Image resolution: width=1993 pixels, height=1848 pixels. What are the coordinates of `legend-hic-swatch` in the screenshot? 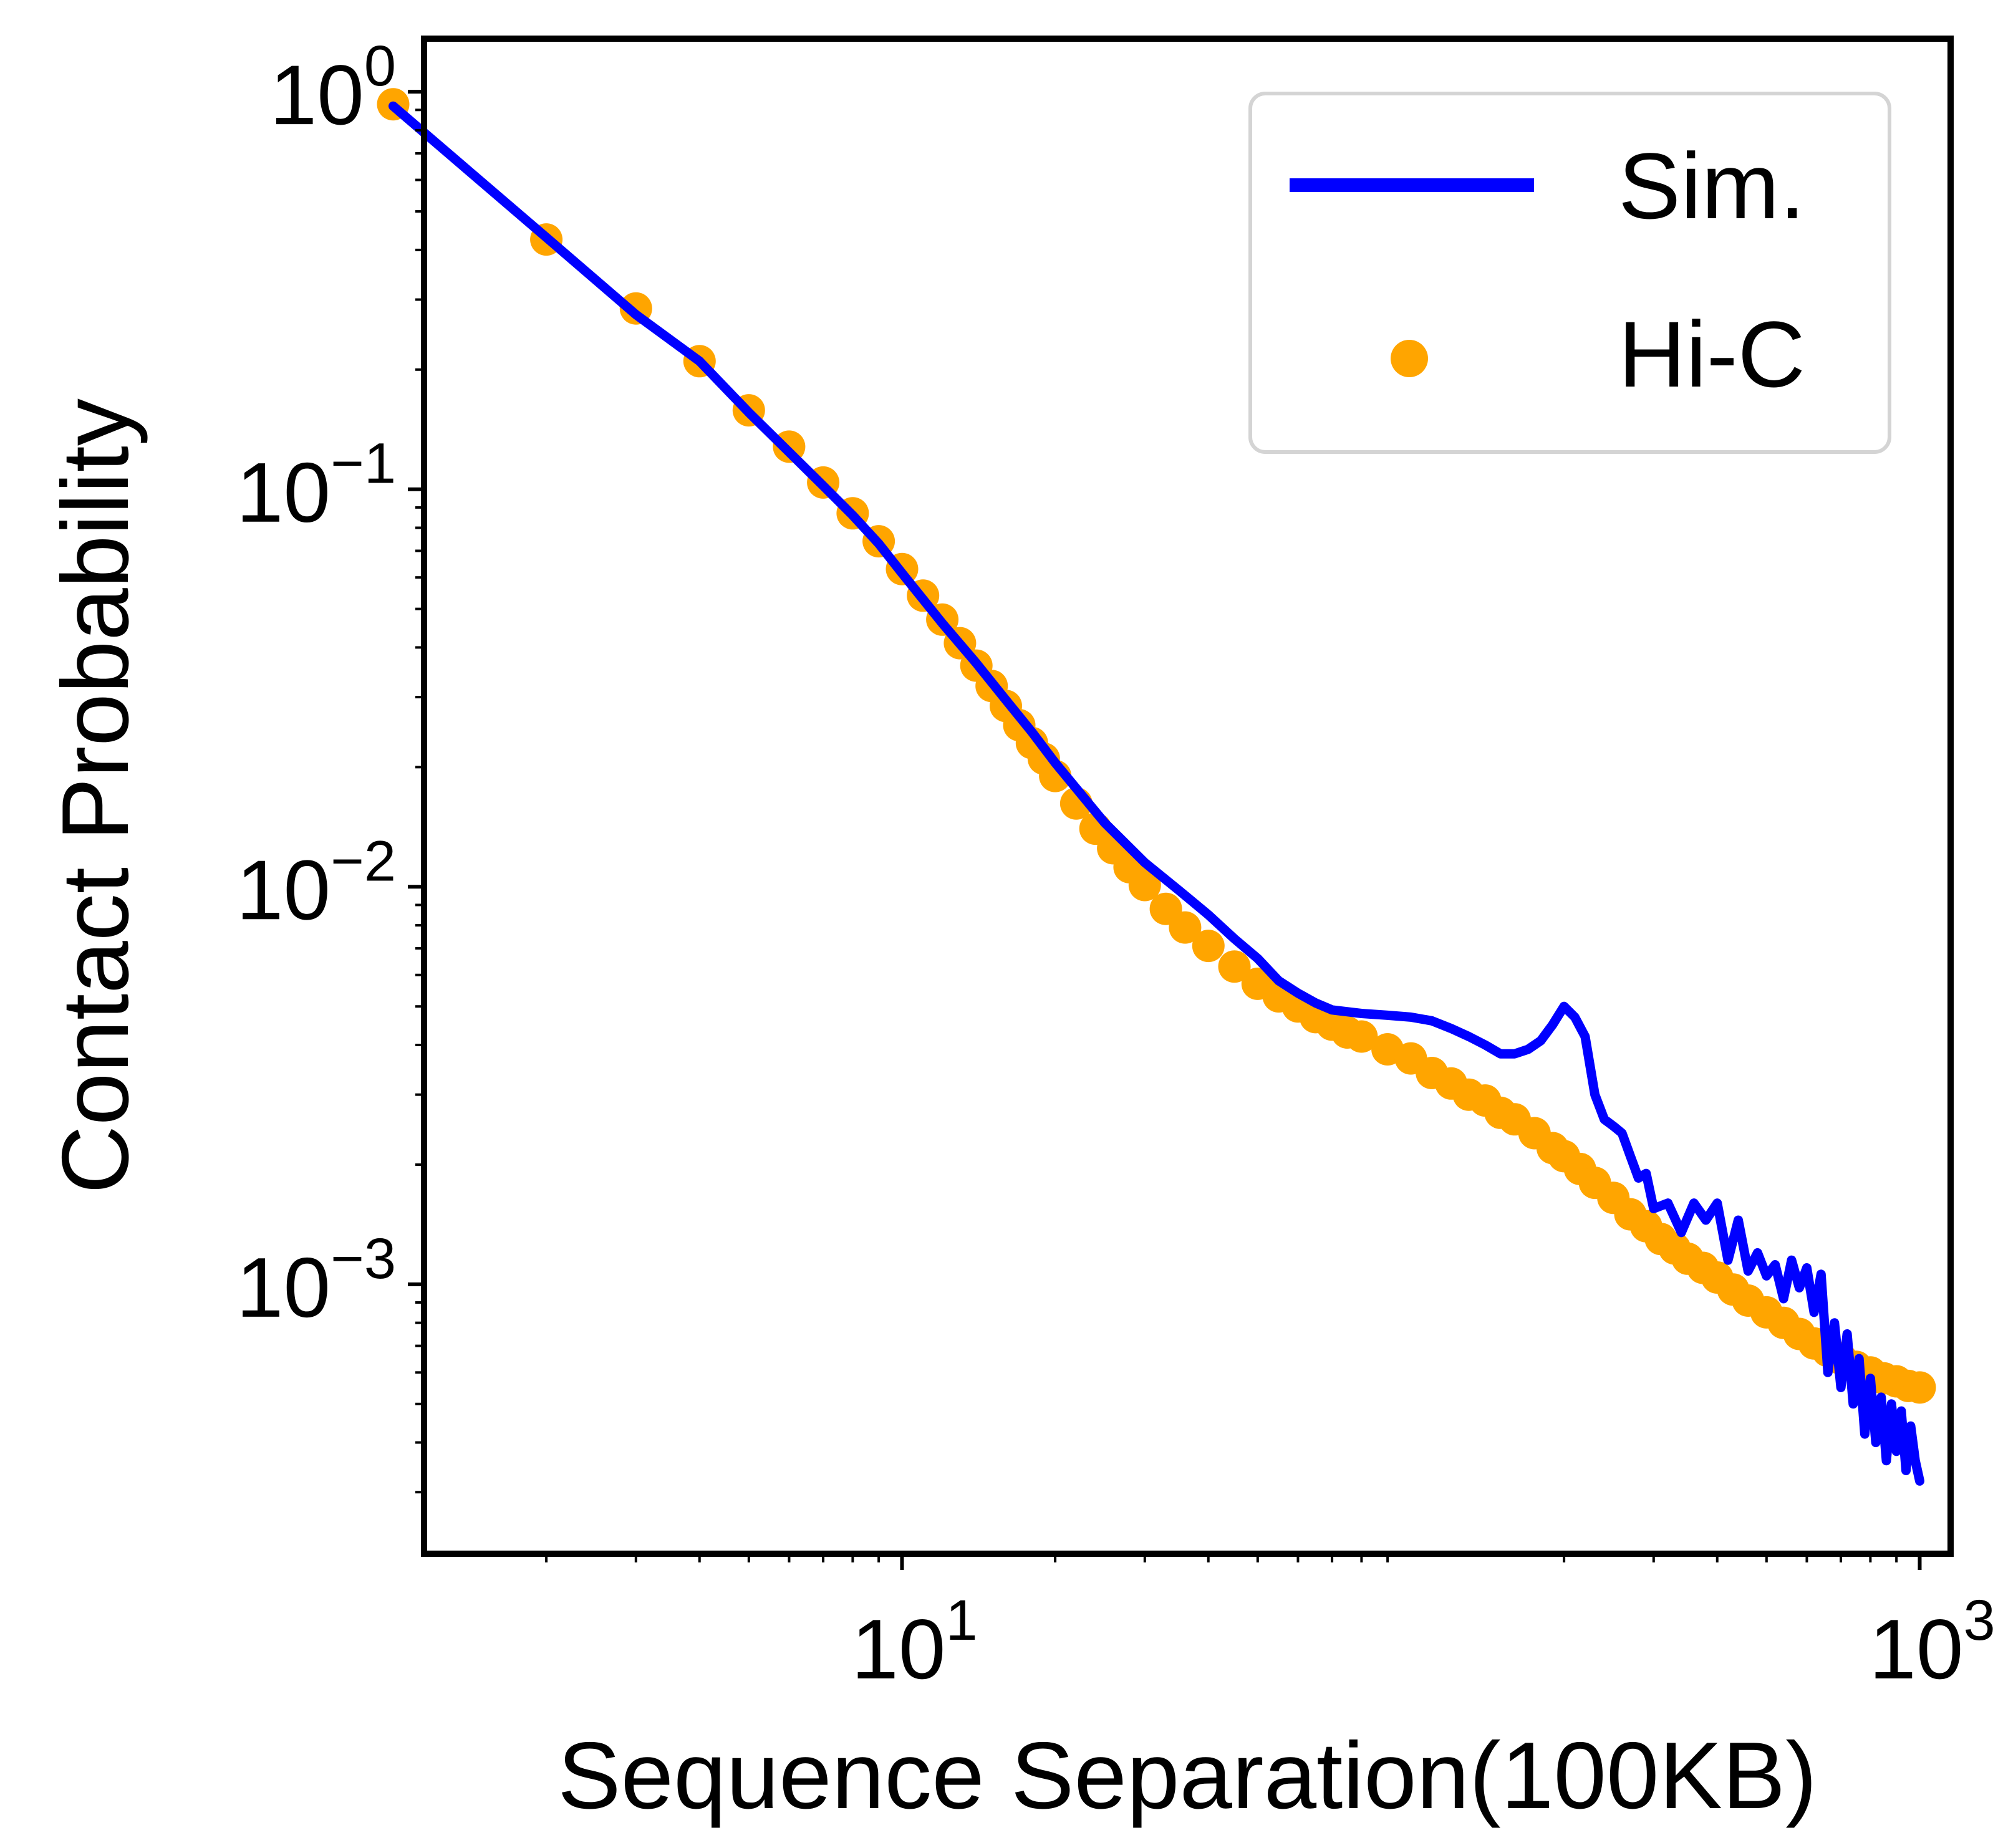 It's located at (1409, 359).